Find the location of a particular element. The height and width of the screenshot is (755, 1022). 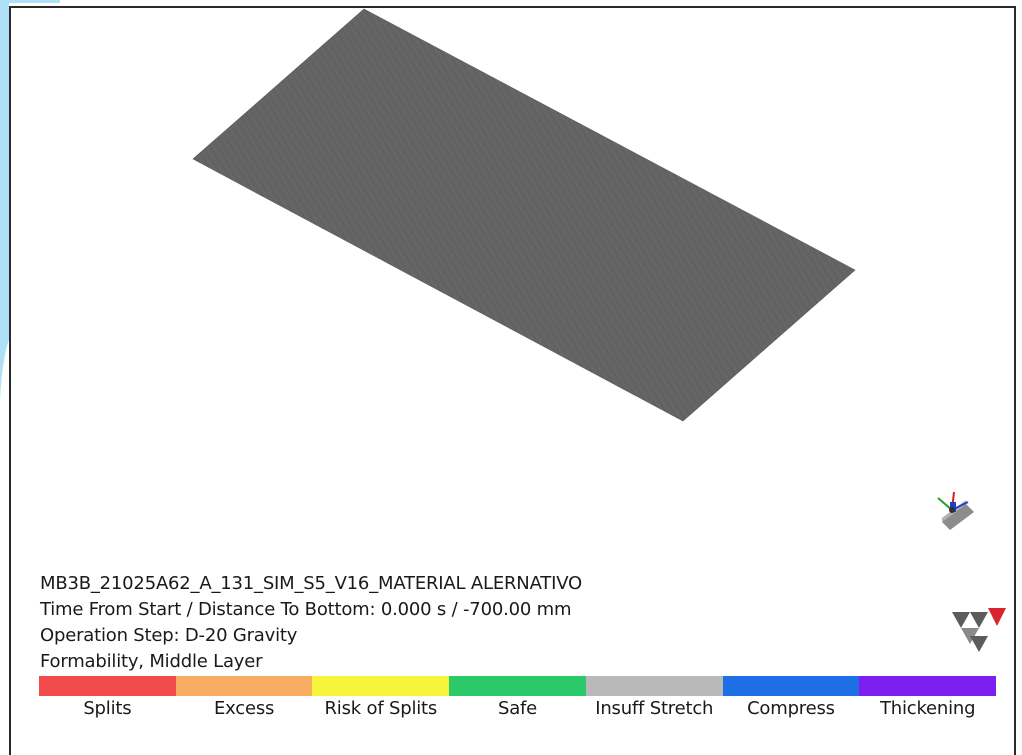

coordinate-triad-icon is located at coordinates (954, 507).